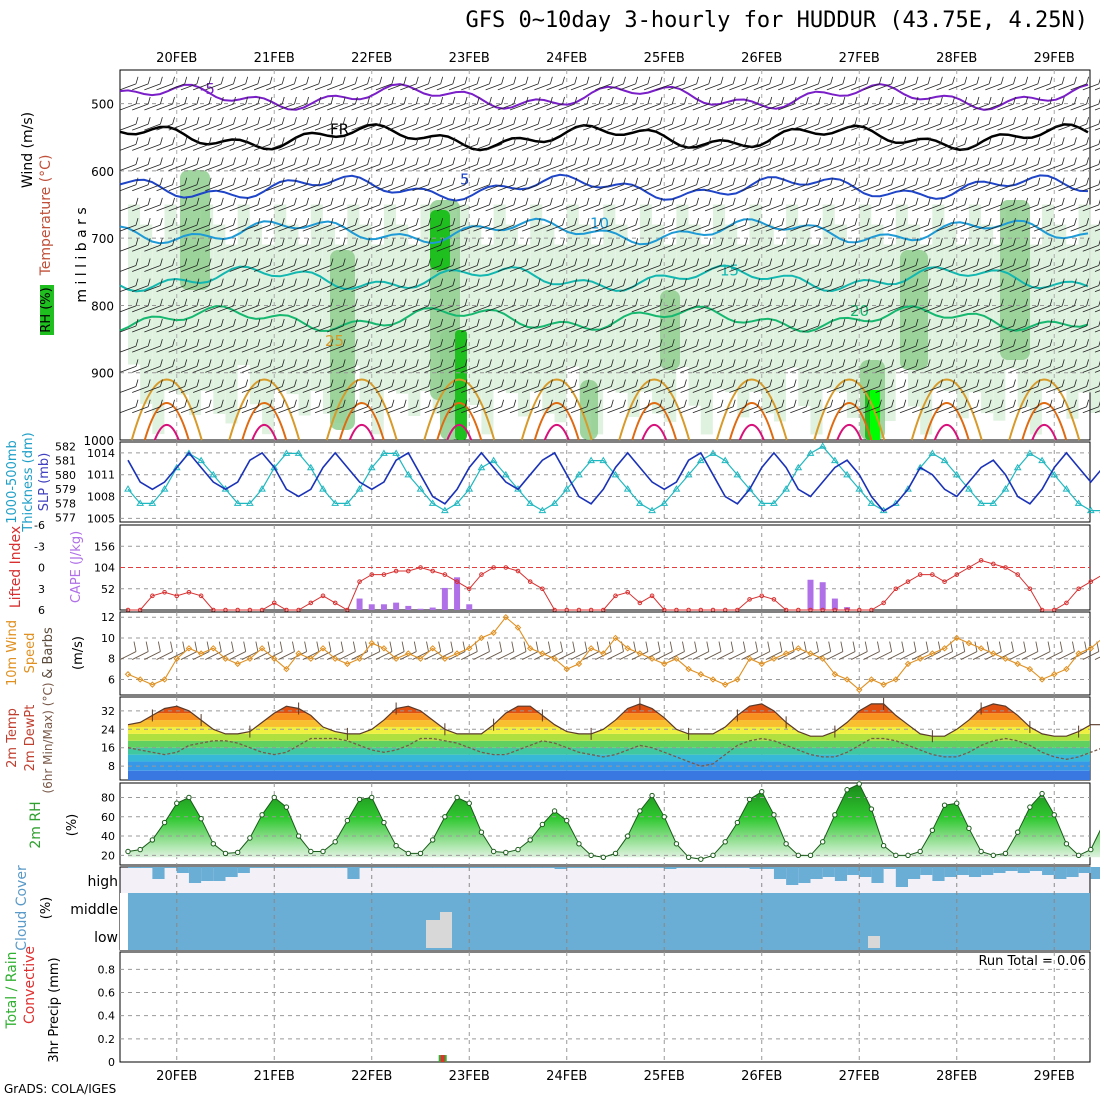 The width and height of the screenshot is (1100, 1100). What do you see at coordinates (102, 105) in the screenshot?
I see `pressure-tick: 500` at bounding box center [102, 105].